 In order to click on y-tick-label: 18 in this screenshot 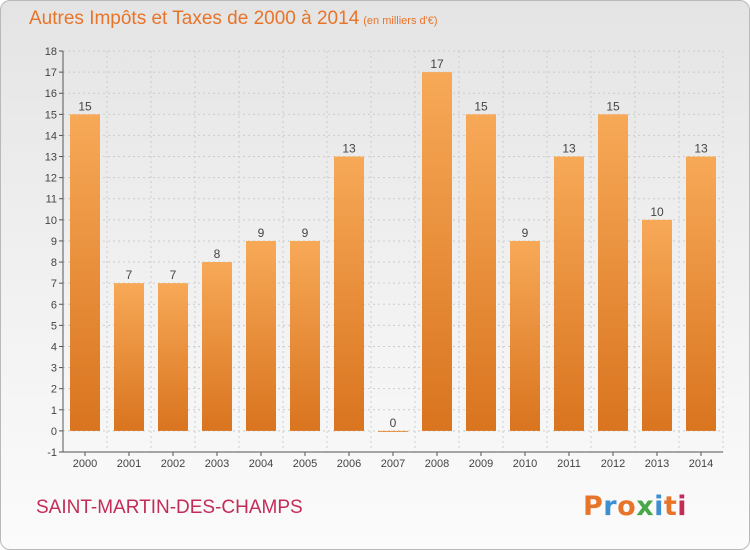, I will do `click(51, 52)`.